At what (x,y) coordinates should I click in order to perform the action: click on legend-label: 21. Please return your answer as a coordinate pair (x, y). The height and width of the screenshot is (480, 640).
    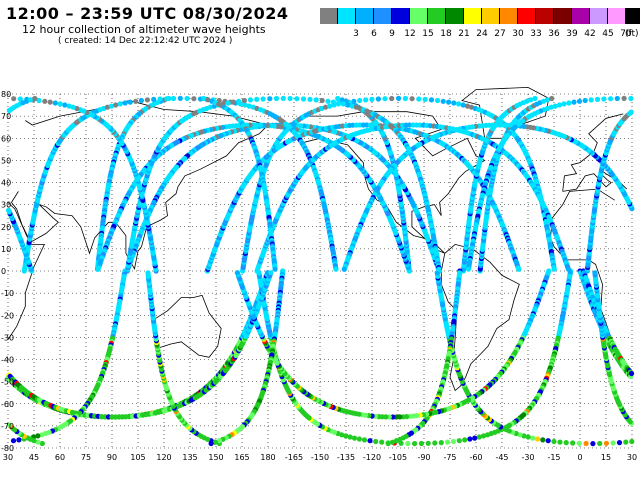
    Looking at the image, I should click on (464, 34).